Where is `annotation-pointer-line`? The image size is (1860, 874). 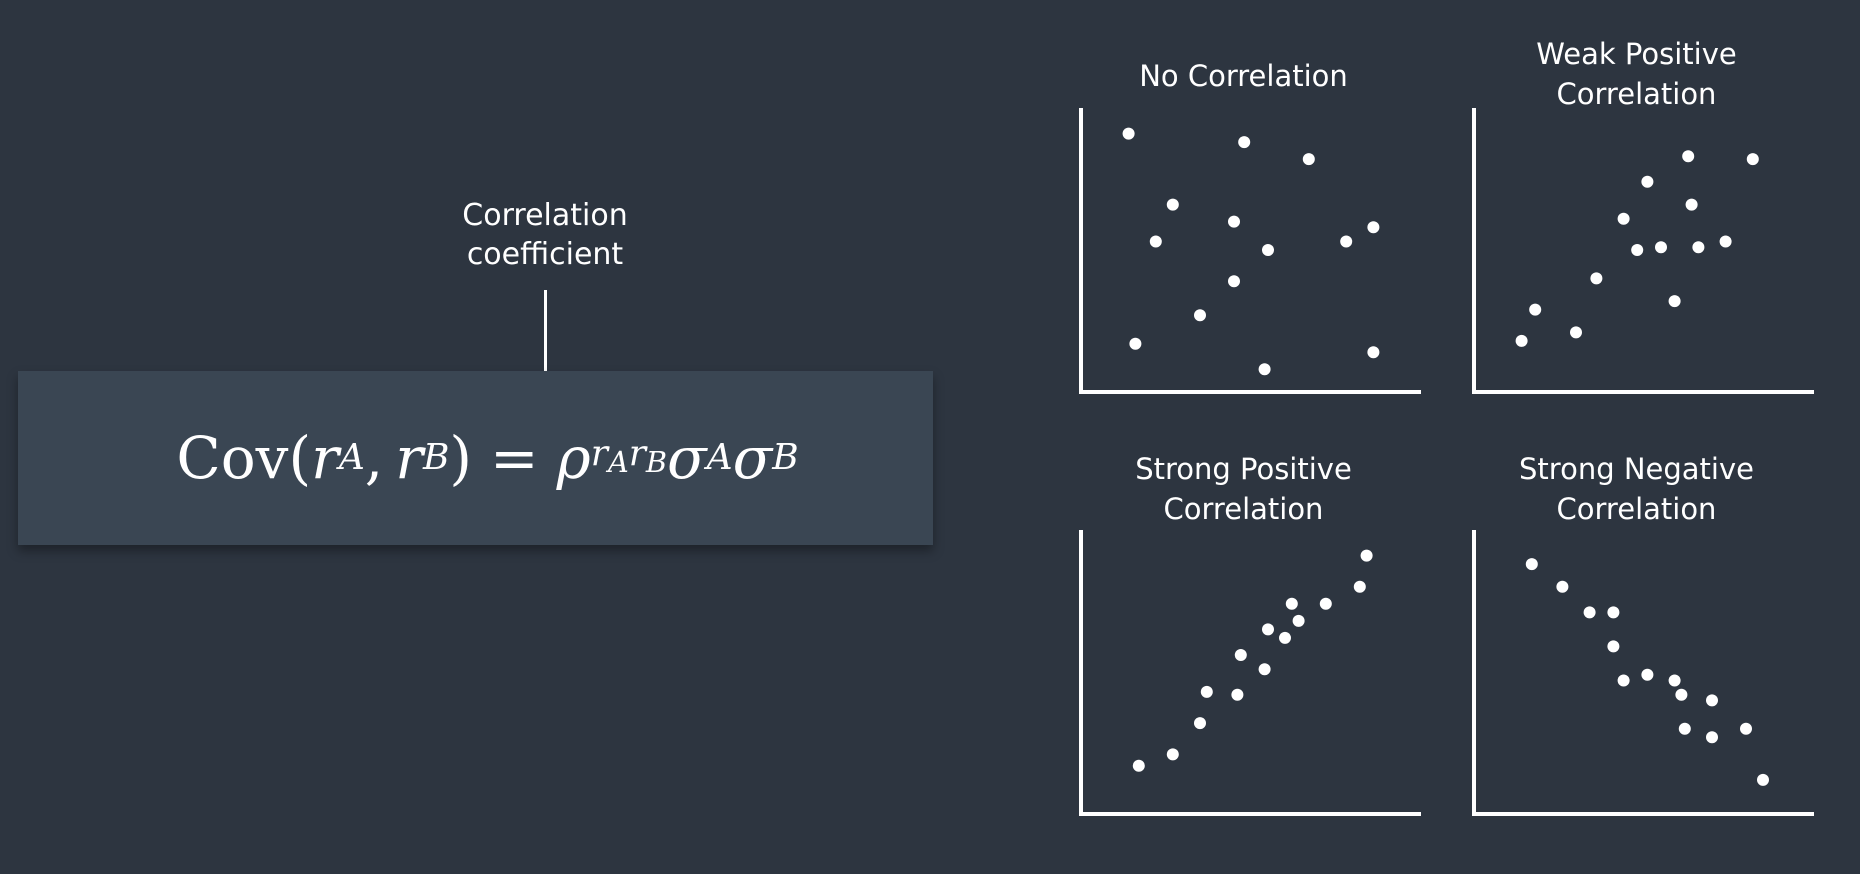
annotation-pointer-line is located at coordinates (545, 358).